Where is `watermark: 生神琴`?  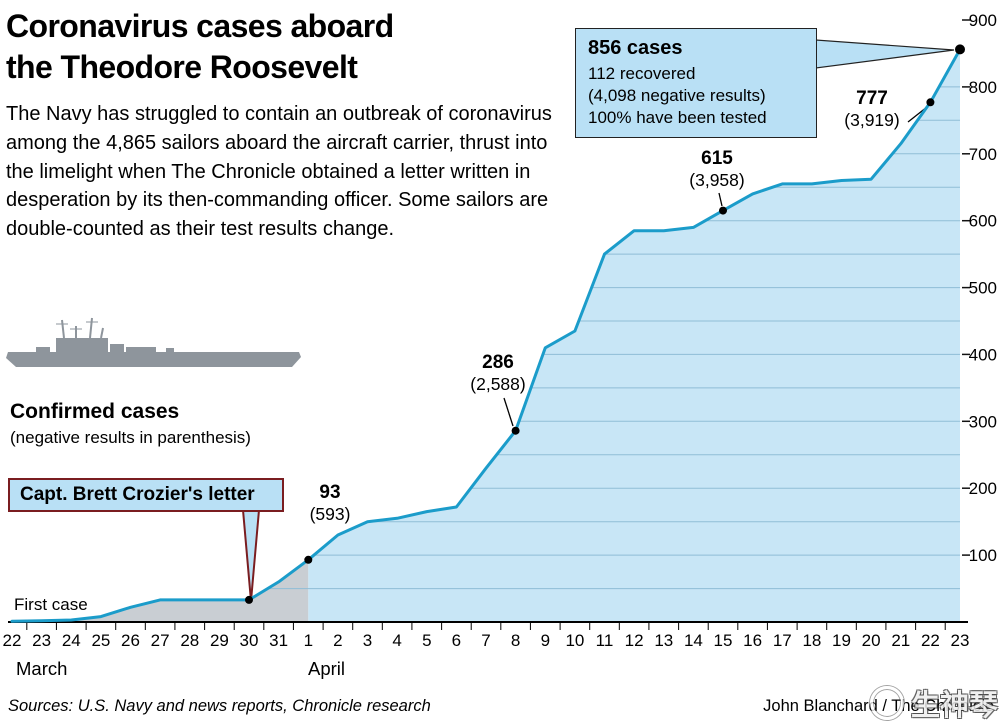
watermark: 生神琴 is located at coordinates (933, 703).